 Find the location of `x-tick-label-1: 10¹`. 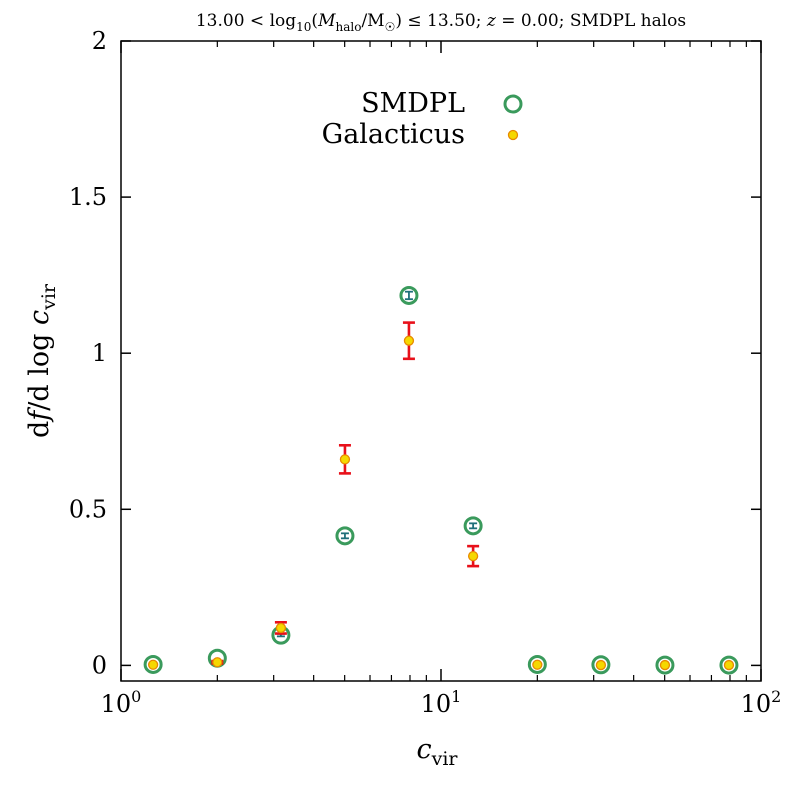

x-tick-label-1: 10¹ is located at coordinates (441, 702).